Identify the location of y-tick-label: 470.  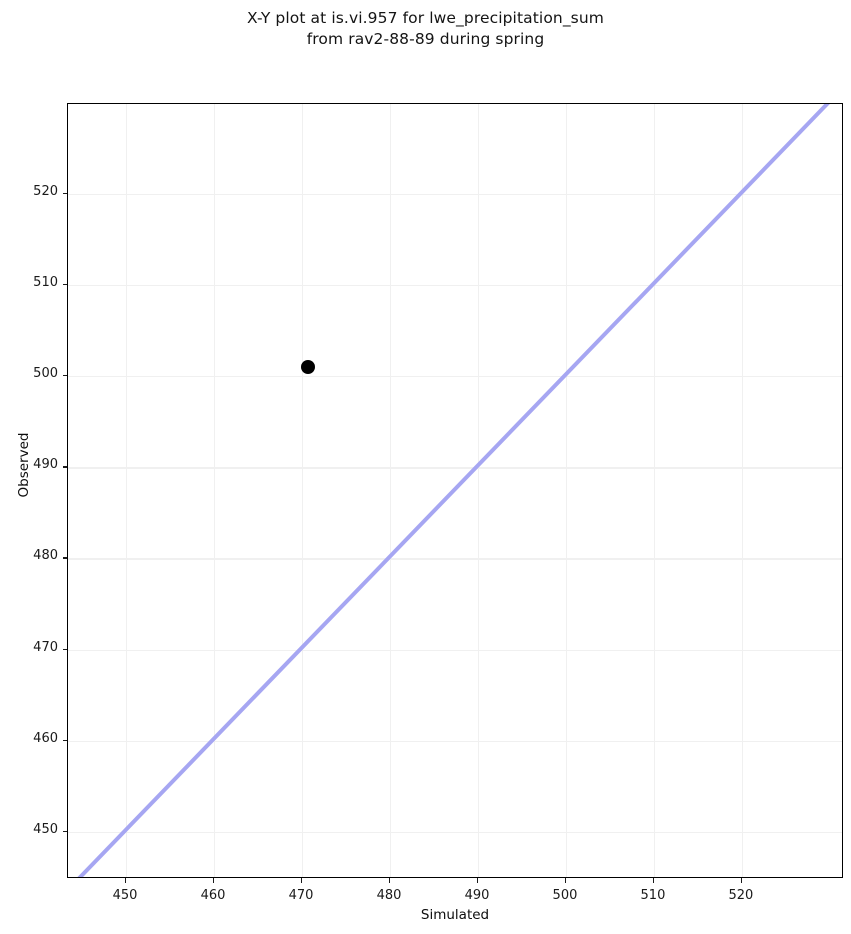
(45, 647).